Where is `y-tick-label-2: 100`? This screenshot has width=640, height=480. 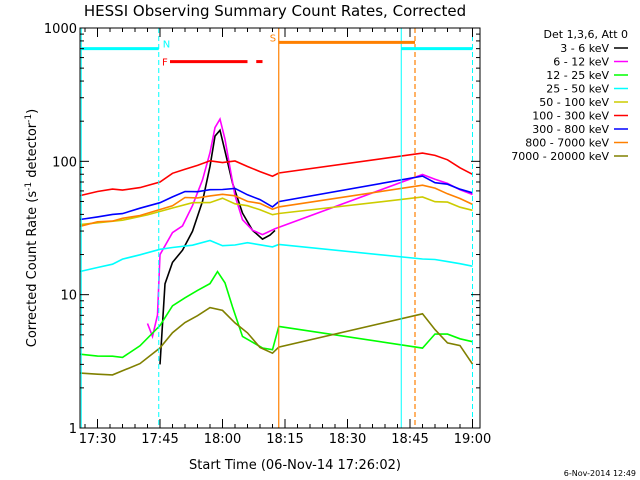
y-tick-label-2: 100 is located at coordinates (64, 162).